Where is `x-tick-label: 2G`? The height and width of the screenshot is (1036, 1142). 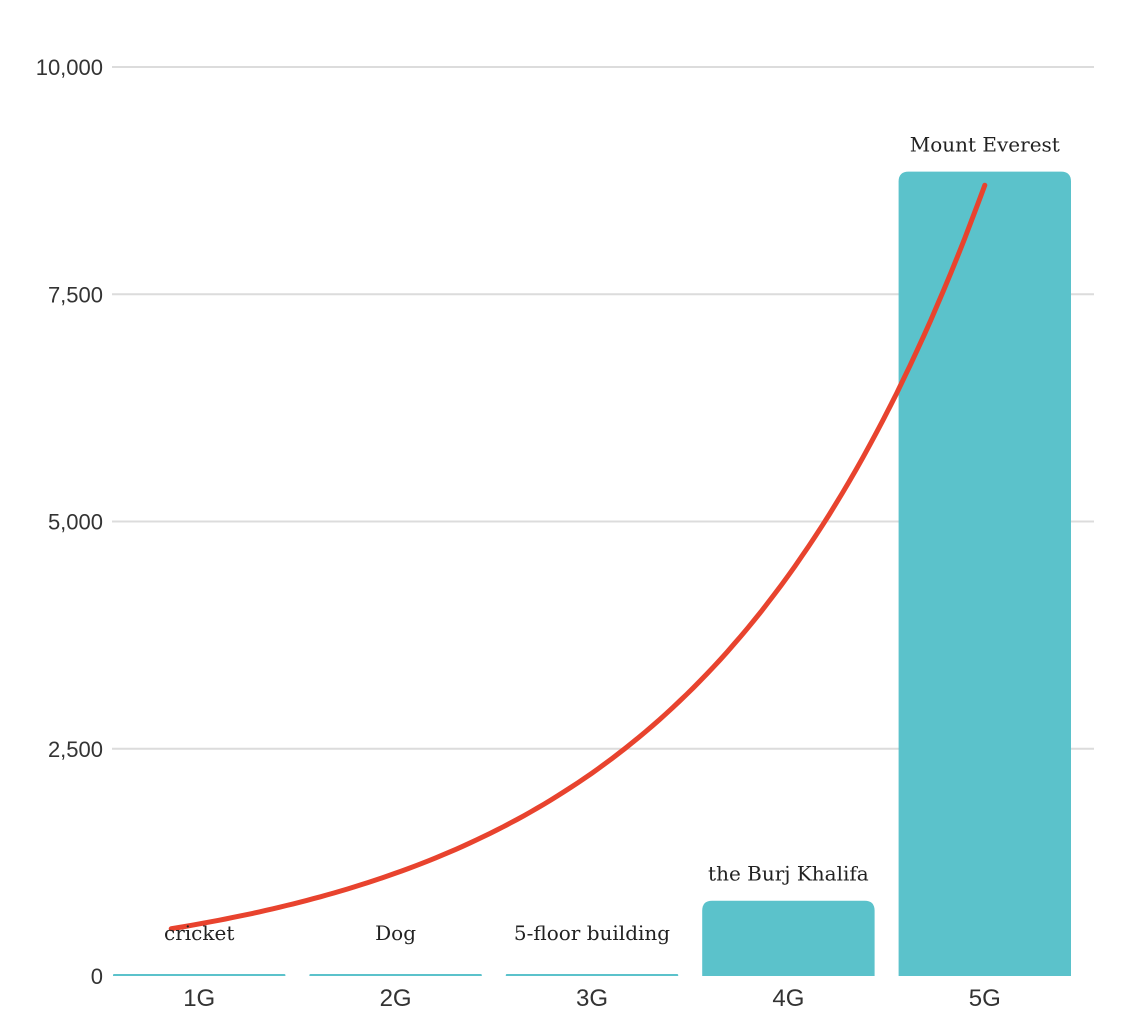 x-tick-label: 2G is located at coordinates (396, 998).